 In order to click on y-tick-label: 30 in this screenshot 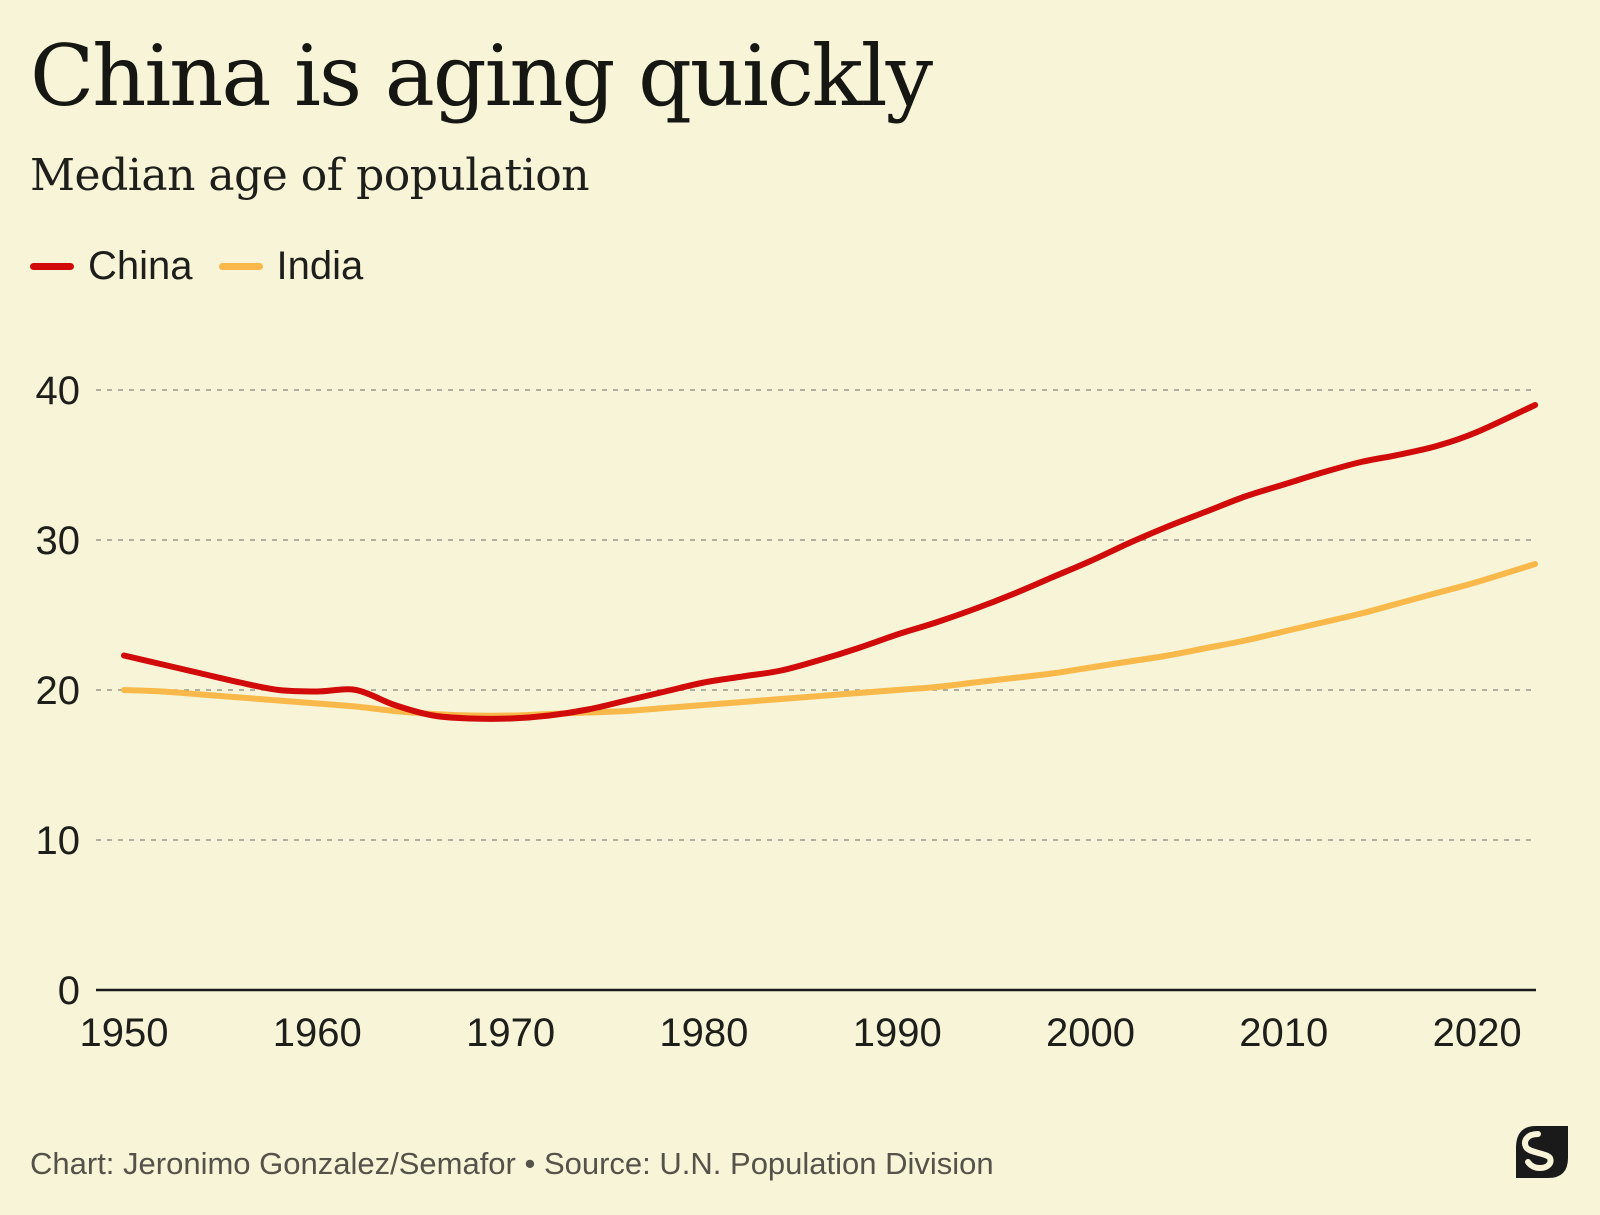, I will do `click(58, 541)`.